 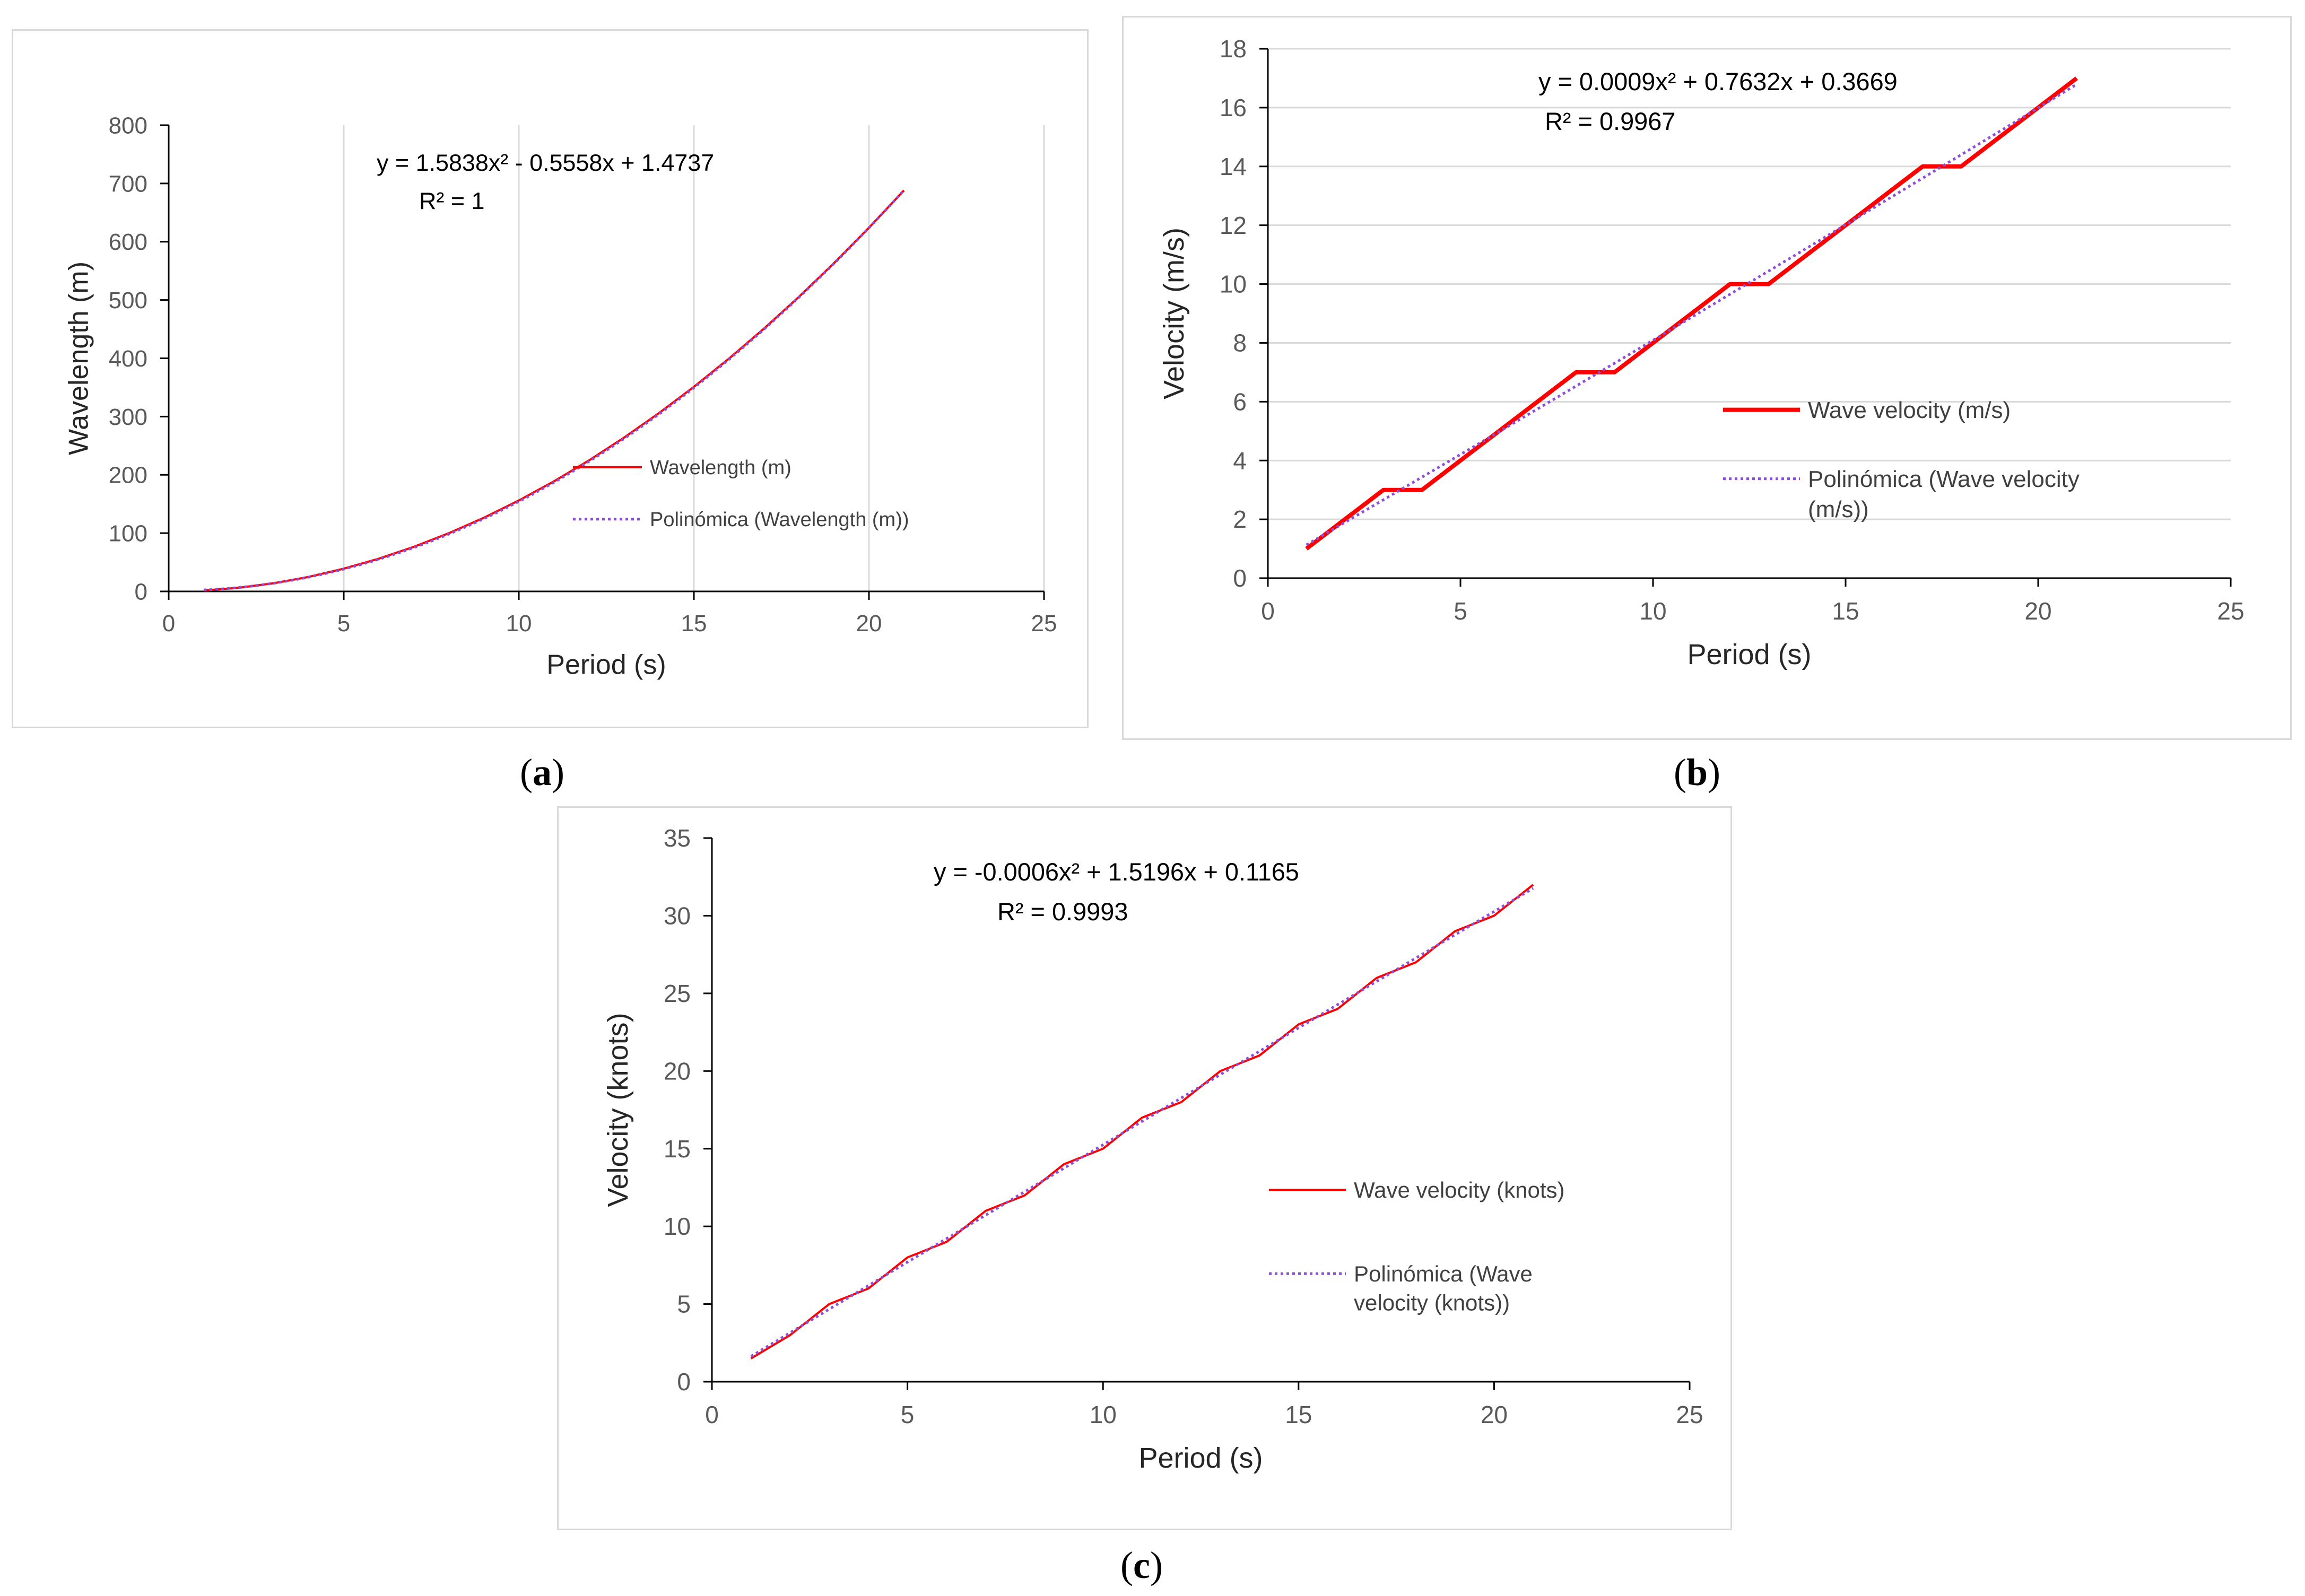 I want to click on y-tick-label: 4, so click(x=1240, y=461).